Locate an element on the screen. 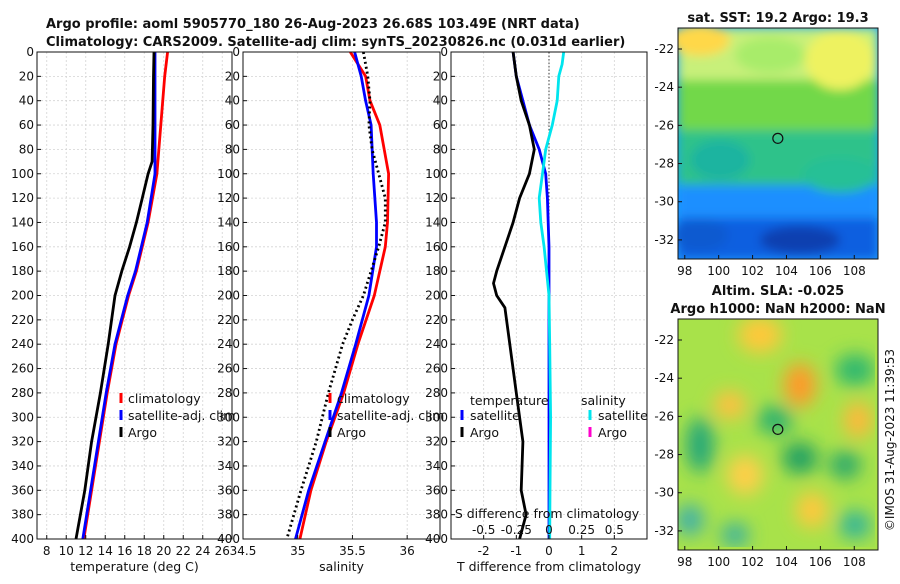 This screenshot has height=584, width=900. map-x-tick-label: 108 is located at coordinates (854, 271).